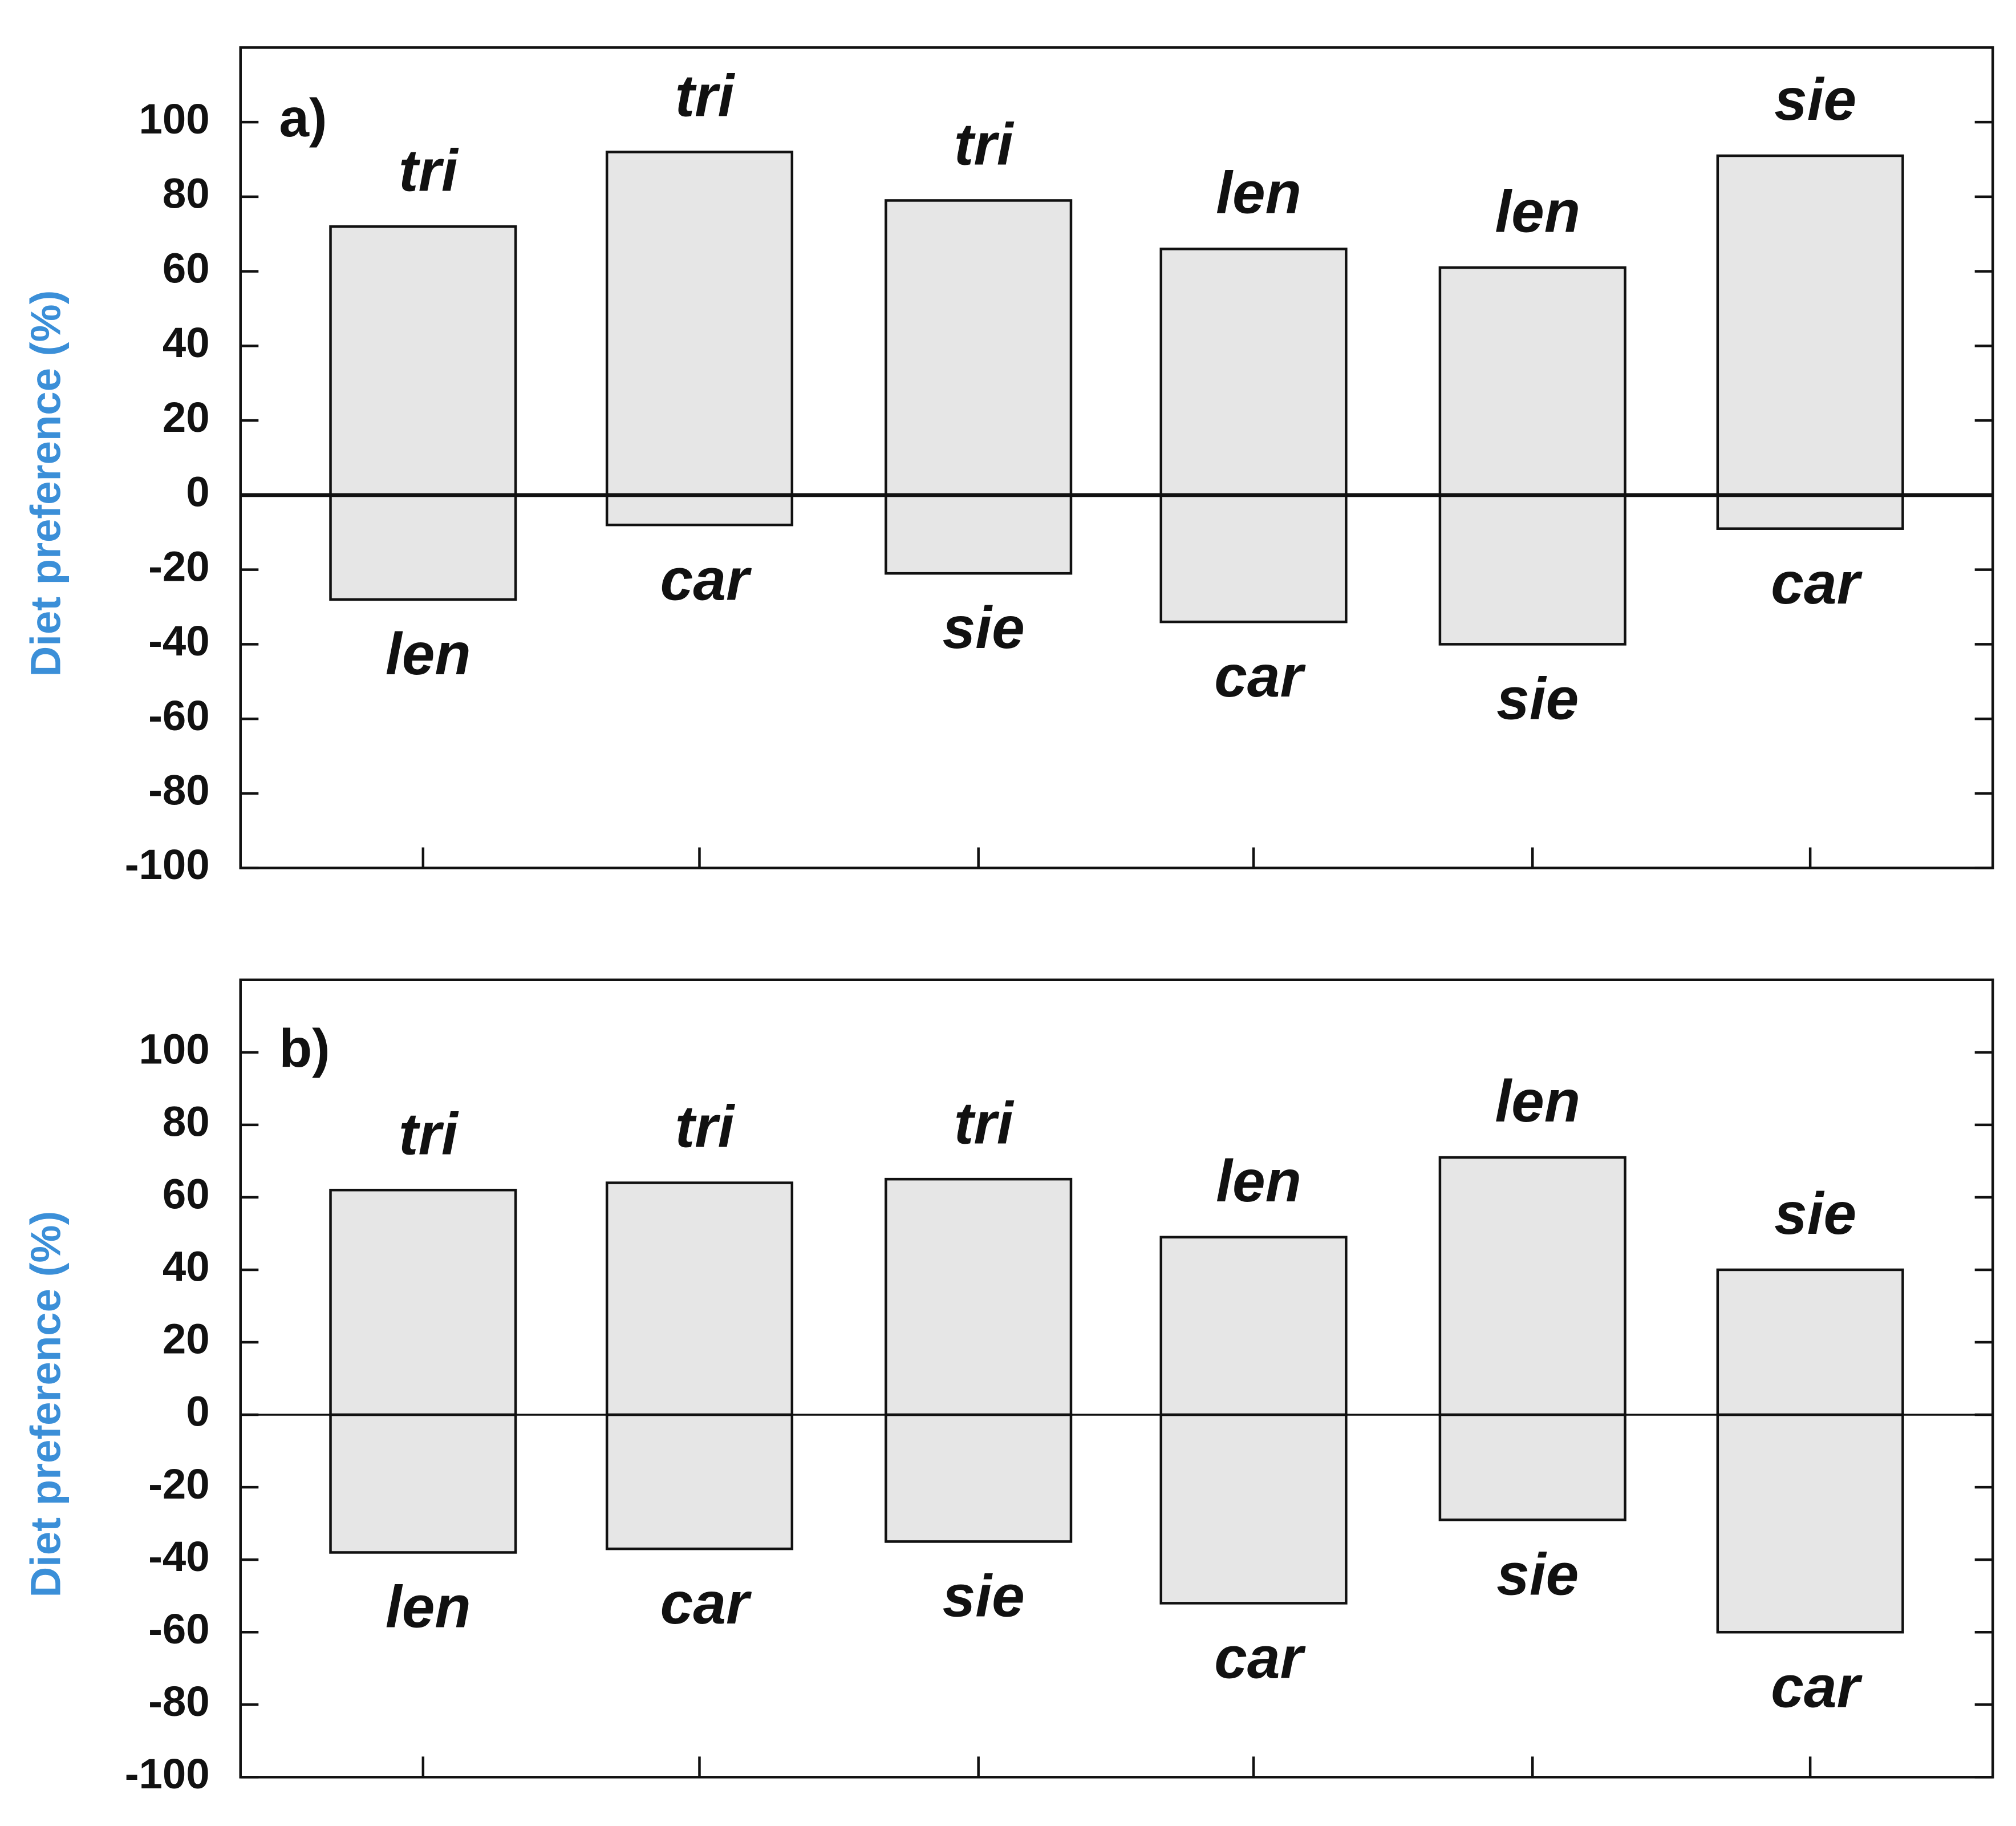 This screenshot has width=2016, height=1826. What do you see at coordinates (304, 1048) in the screenshot?
I see `panel-label: b)` at bounding box center [304, 1048].